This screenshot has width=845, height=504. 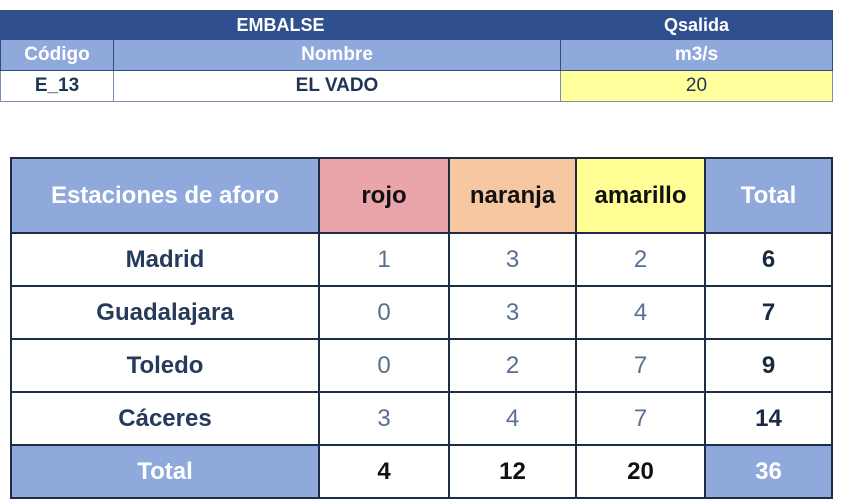 I want to click on amarillo-total: 20, so click(x=640, y=471).